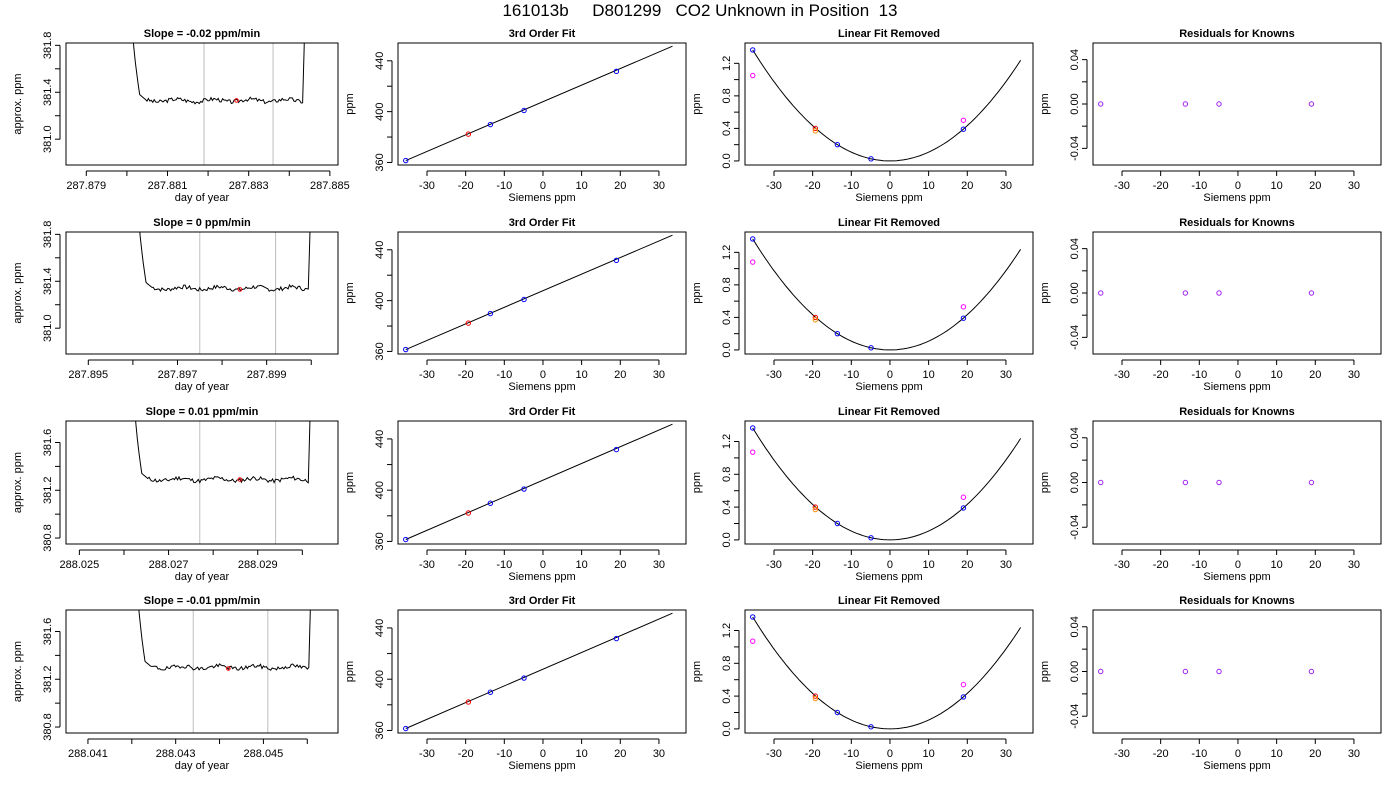 The width and height of the screenshot is (1400, 800). What do you see at coordinates (1237, 34) in the screenshot?
I see `panel-title: Residuals for Knowns` at bounding box center [1237, 34].